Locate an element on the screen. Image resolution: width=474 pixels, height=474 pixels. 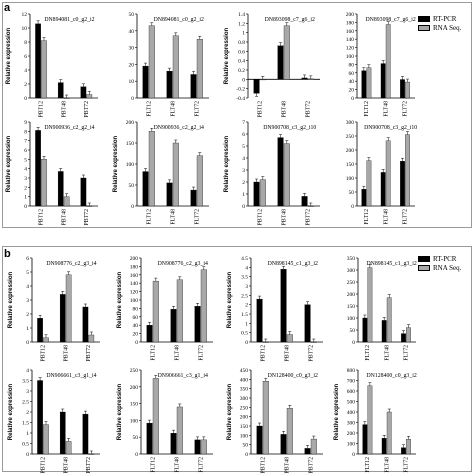
y-tick-label: 0.8 is located at coordinates (241, 43).